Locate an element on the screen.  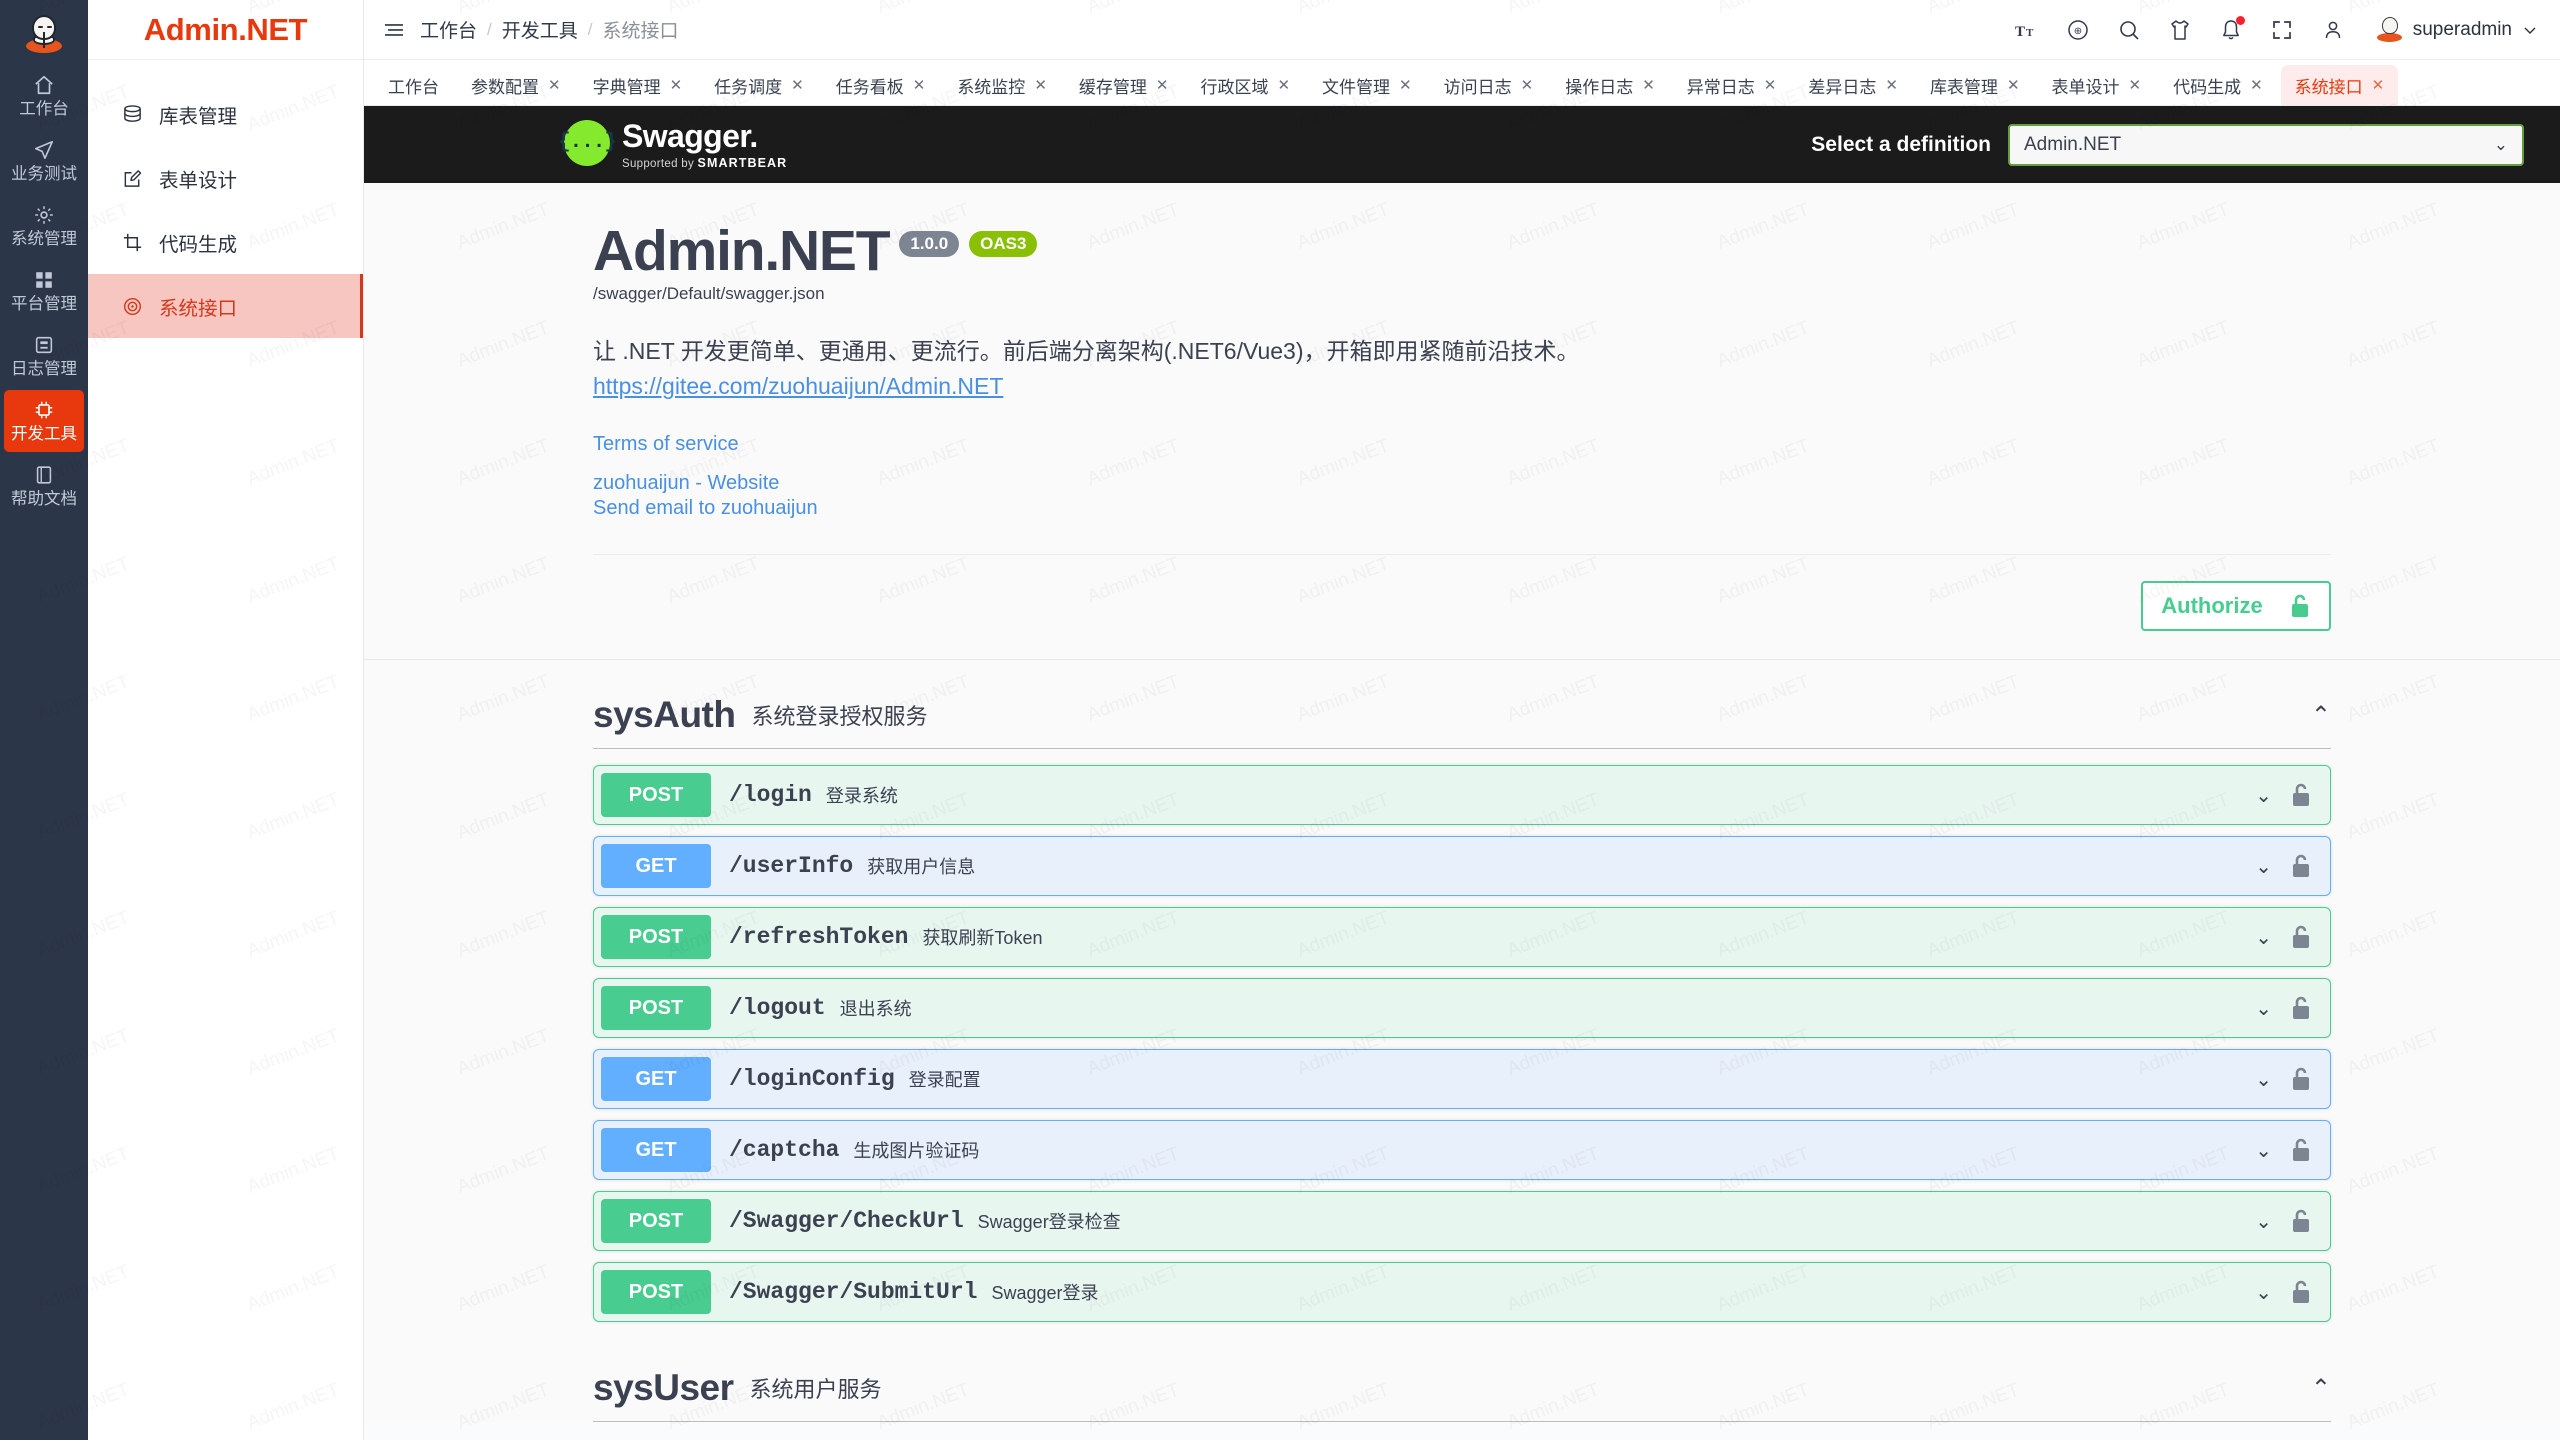
swagger-wordmark: Swagger. is located at coordinates (690, 135).